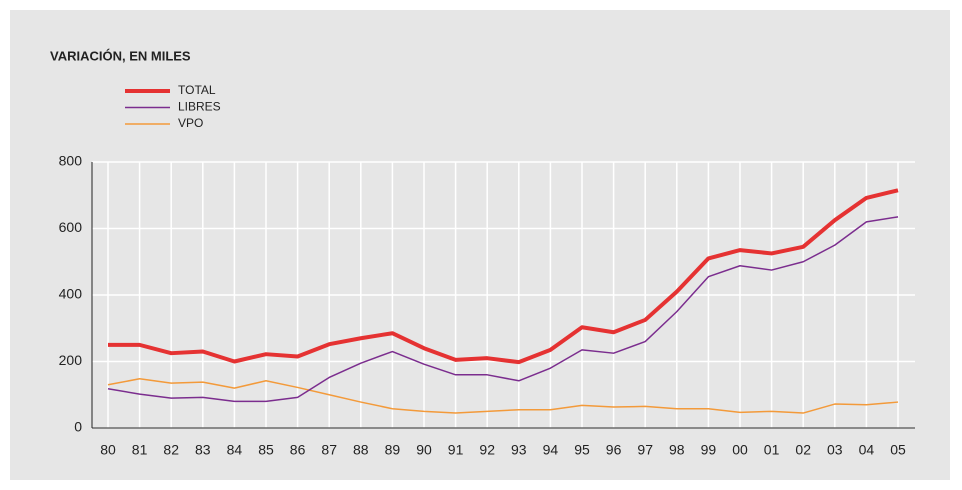  I want to click on x-tick-label: 97, so click(645, 450).